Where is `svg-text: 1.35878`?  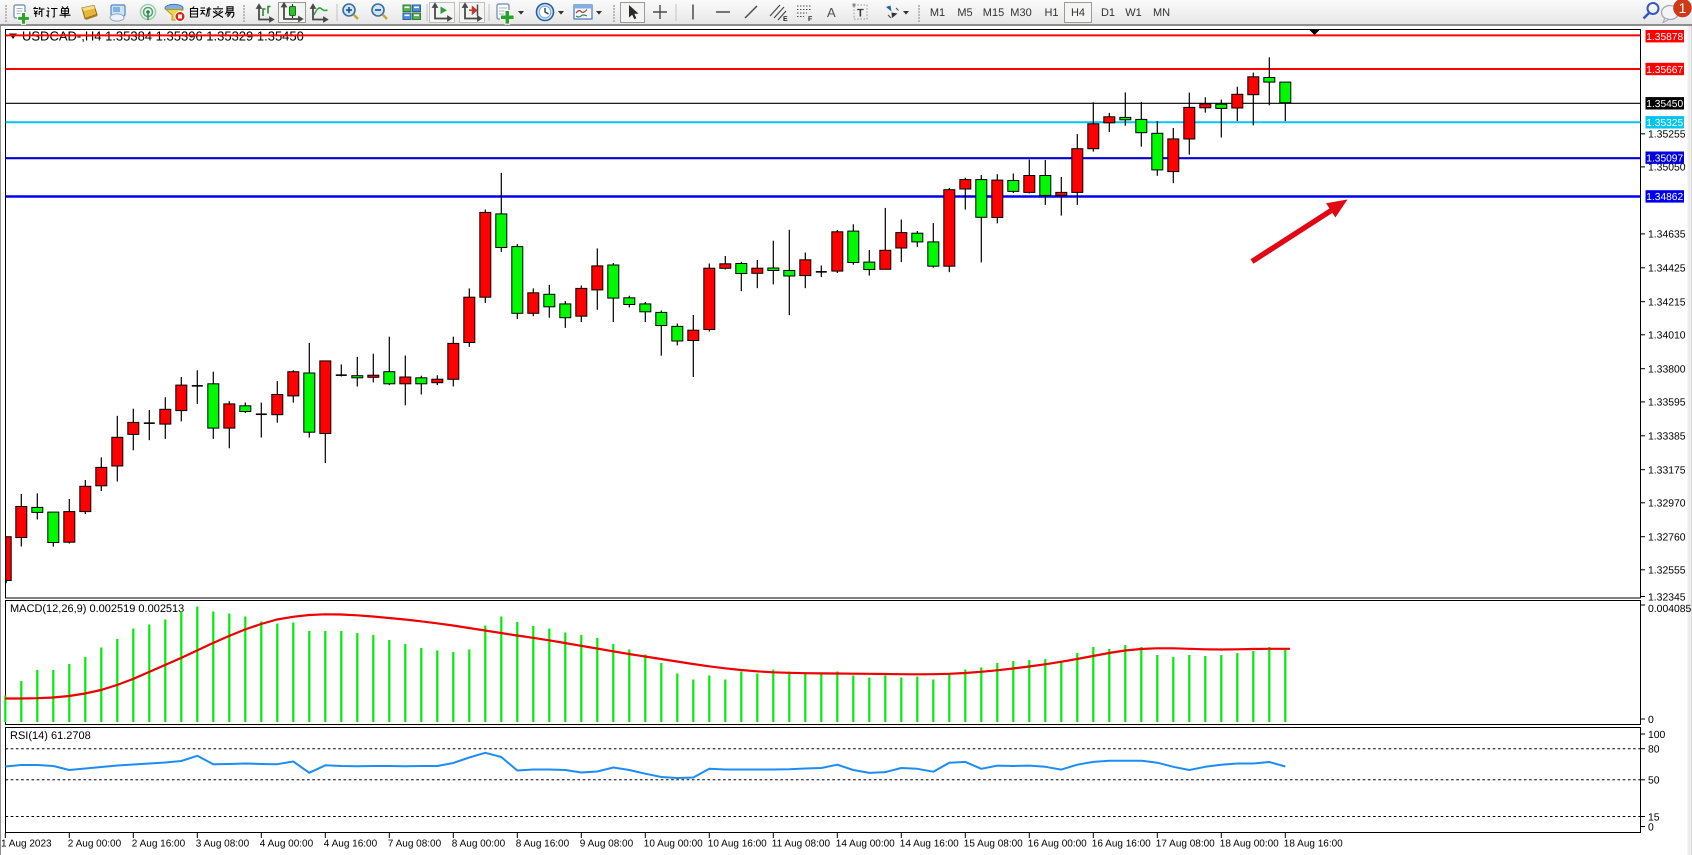
svg-text: 1.35878 is located at coordinates (1664, 37).